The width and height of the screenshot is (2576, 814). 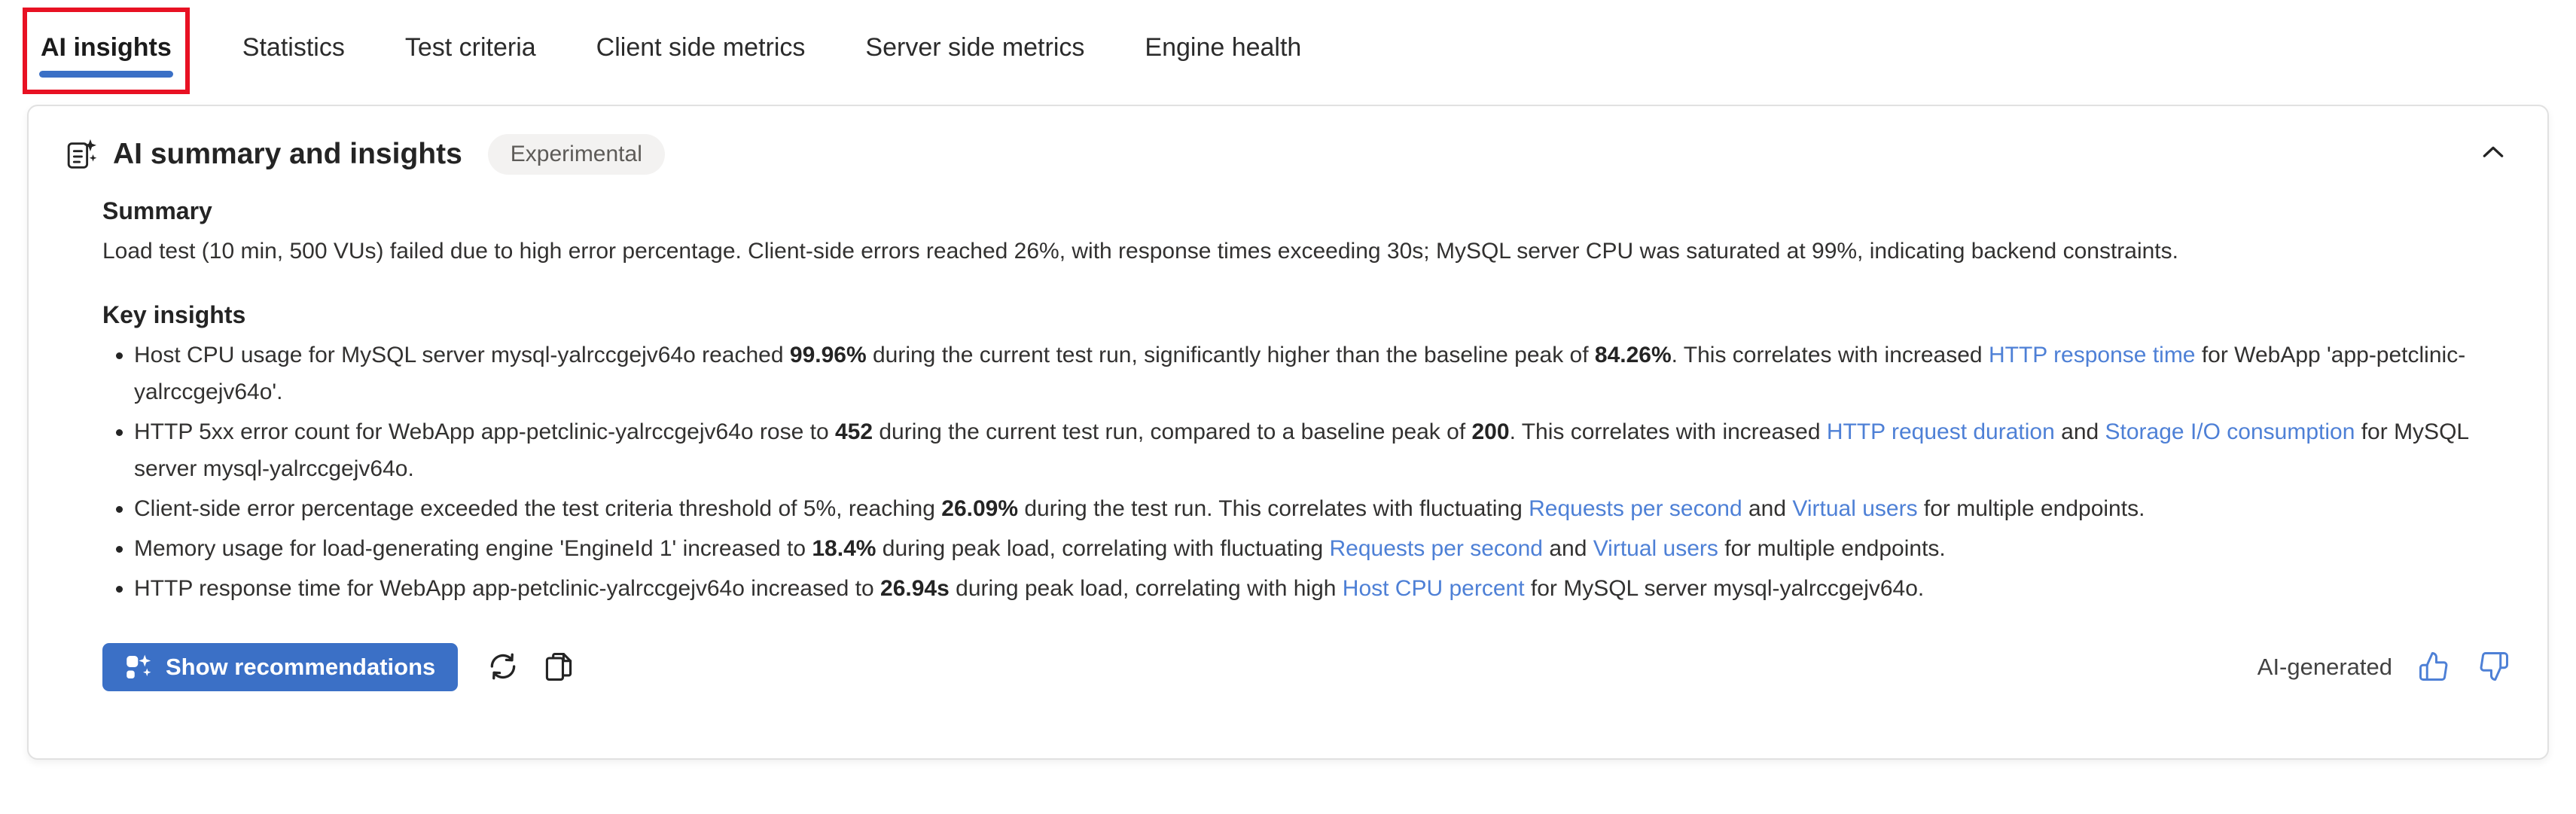 What do you see at coordinates (975, 48) in the screenshot?
I see `tab-server-side-metrics: Server side metrics` at bounding box center [975, 48].